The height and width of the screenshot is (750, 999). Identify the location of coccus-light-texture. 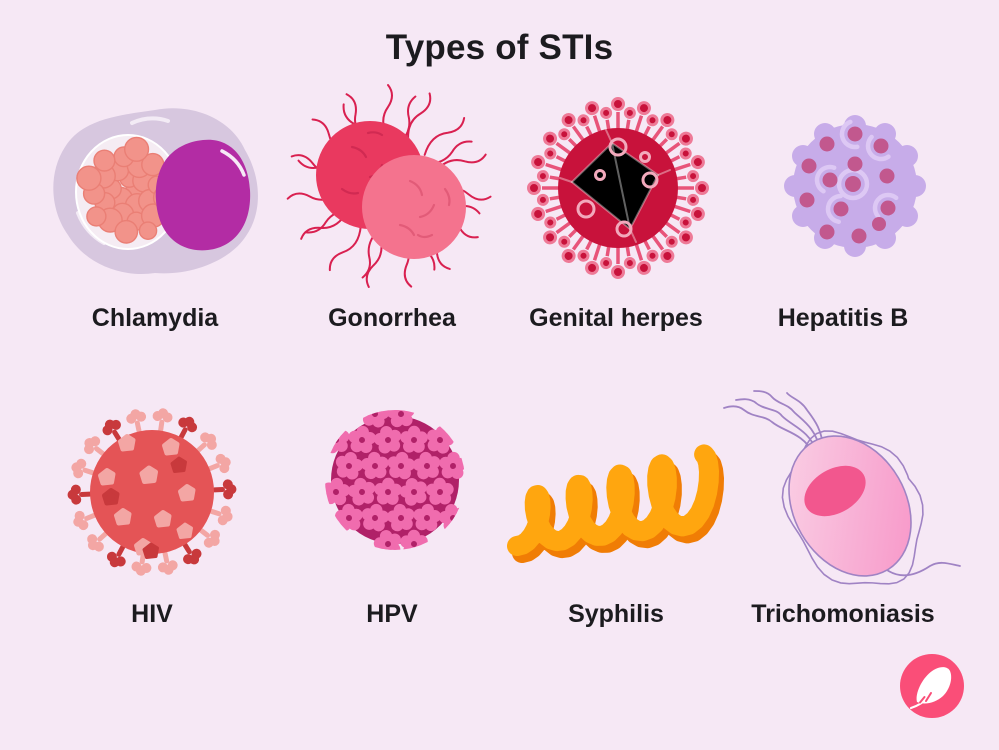
(424, 209).